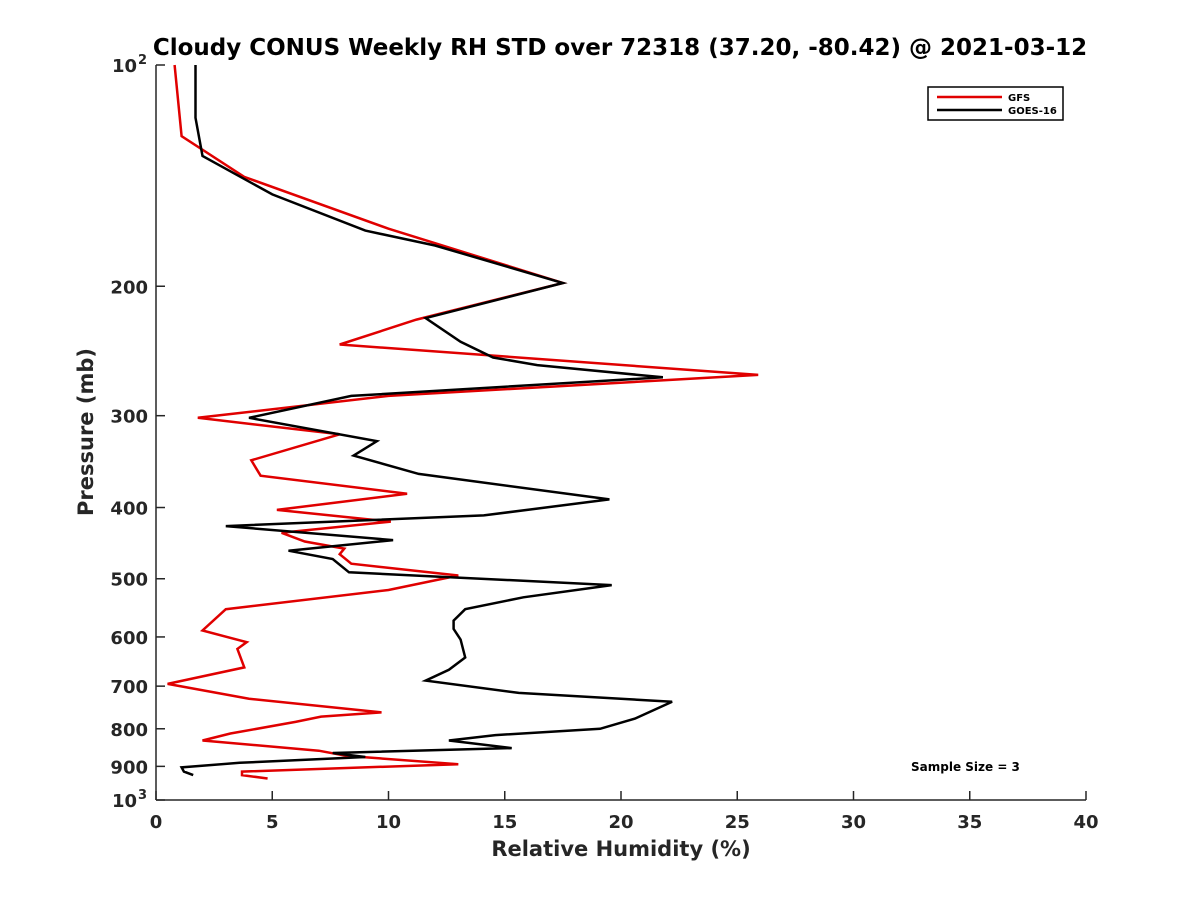 The height and width of the screenshot is (900, 1200). What do you see at coordinates (129, 417) in the screenshot?
I see `y-tick-label: 300` at bounding box center [129, 417].